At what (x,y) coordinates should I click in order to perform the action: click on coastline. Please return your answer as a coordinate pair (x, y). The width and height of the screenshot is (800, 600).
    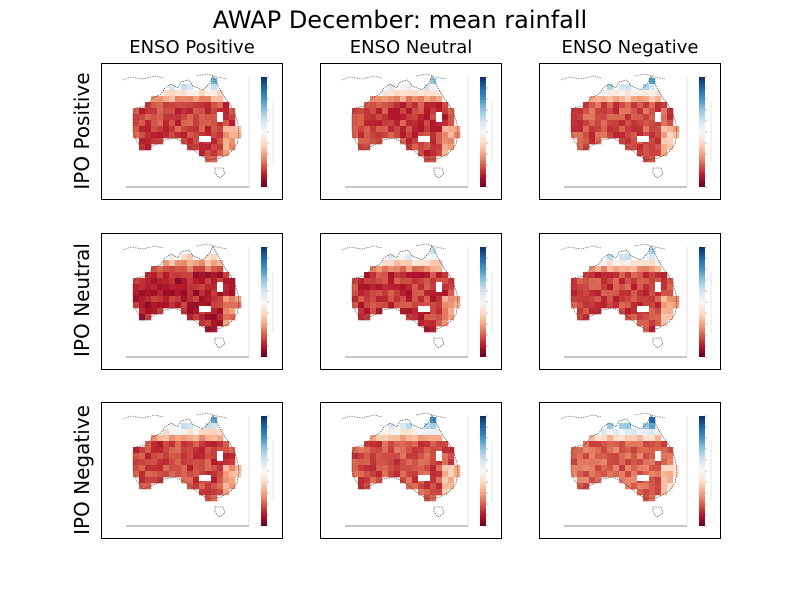
    Looking at the image, I should click on (405, 288).